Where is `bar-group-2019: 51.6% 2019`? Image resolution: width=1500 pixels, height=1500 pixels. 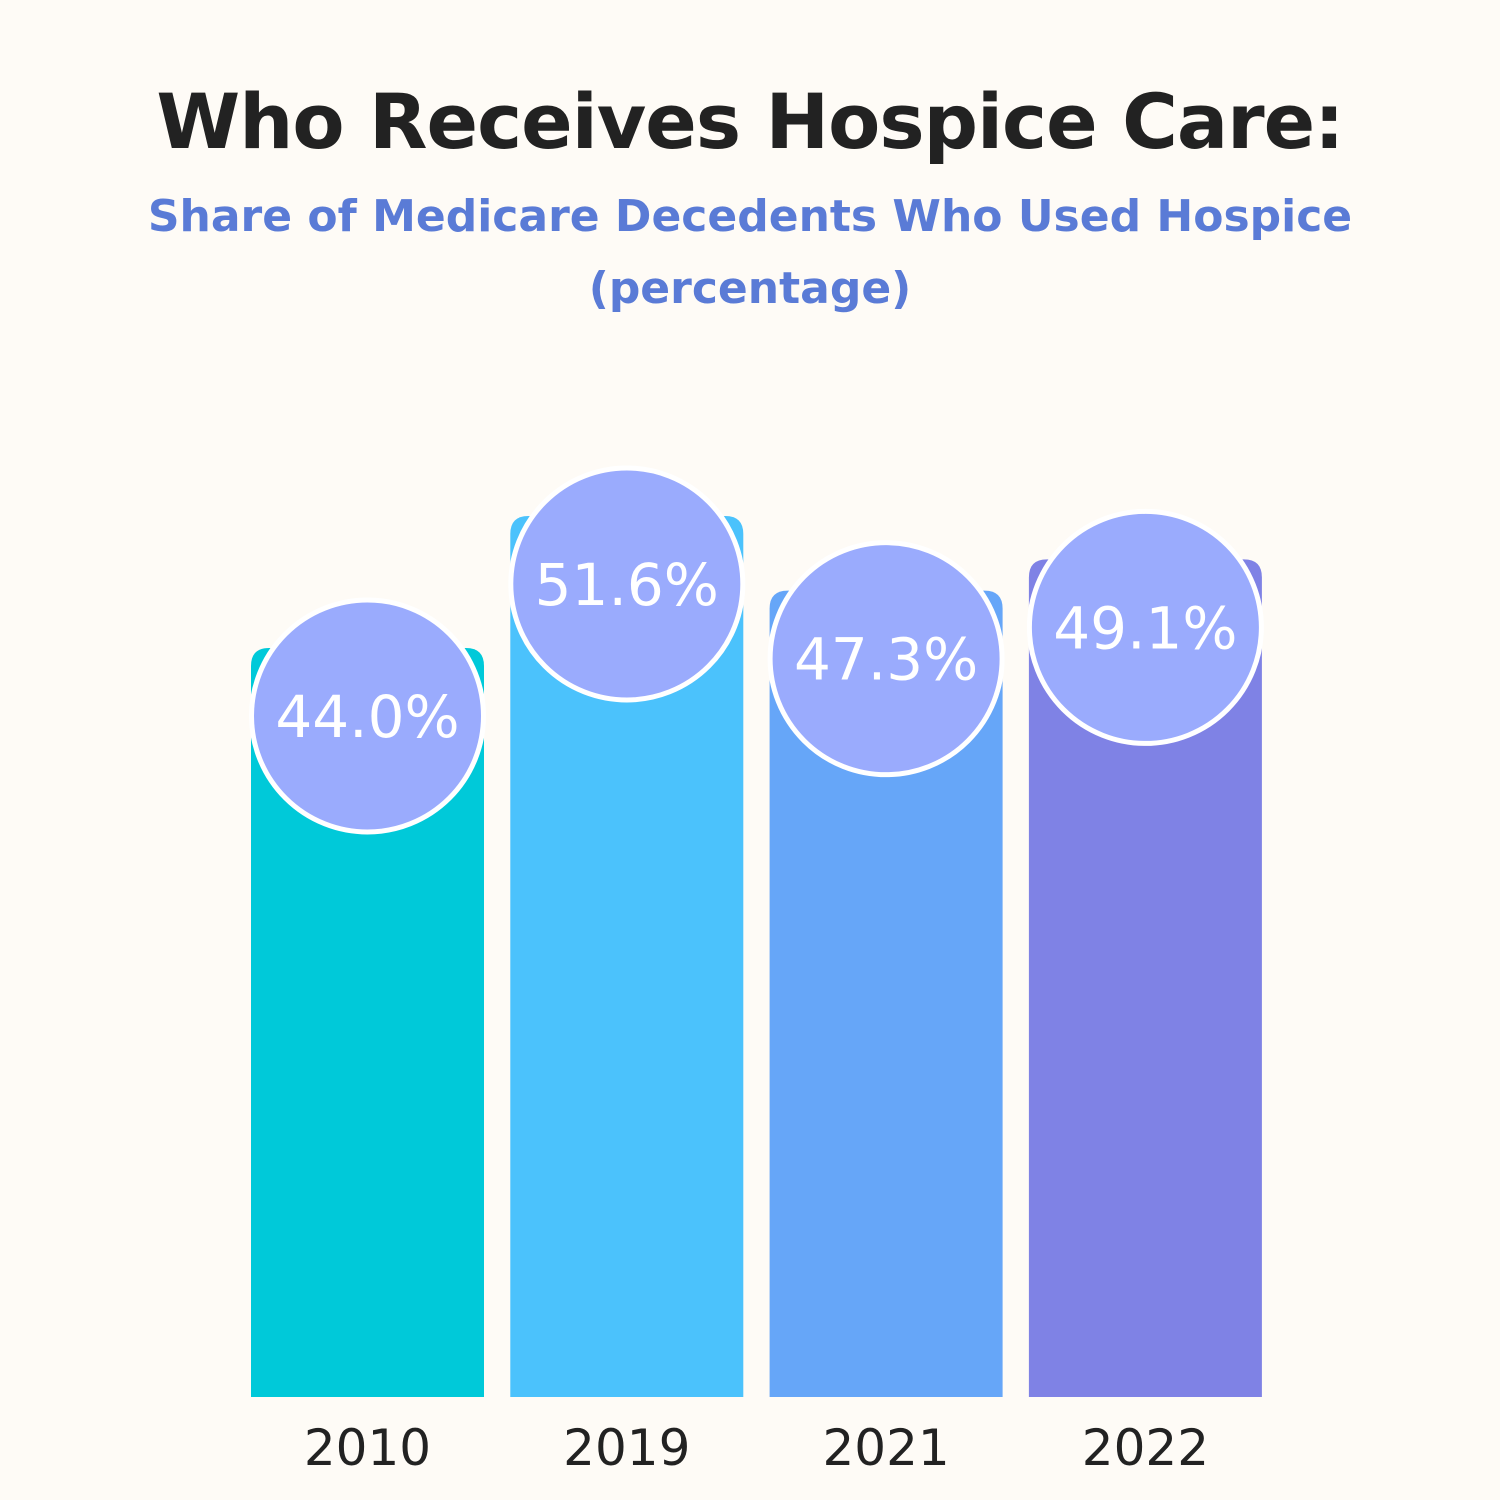 bar-group-2019: 51.6% 2019 is located at coordinates (627, 971).